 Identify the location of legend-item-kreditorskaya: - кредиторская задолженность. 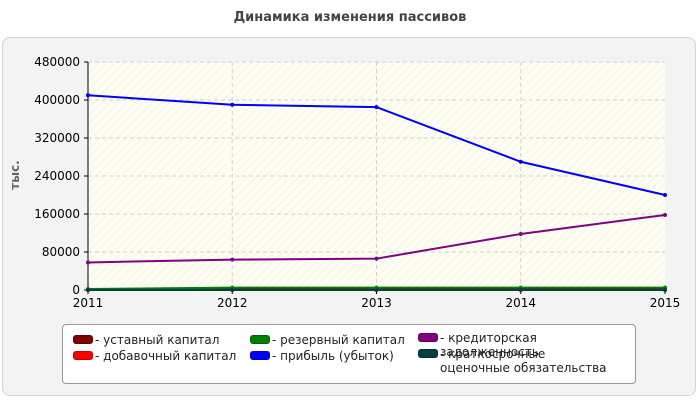
(526, 345).